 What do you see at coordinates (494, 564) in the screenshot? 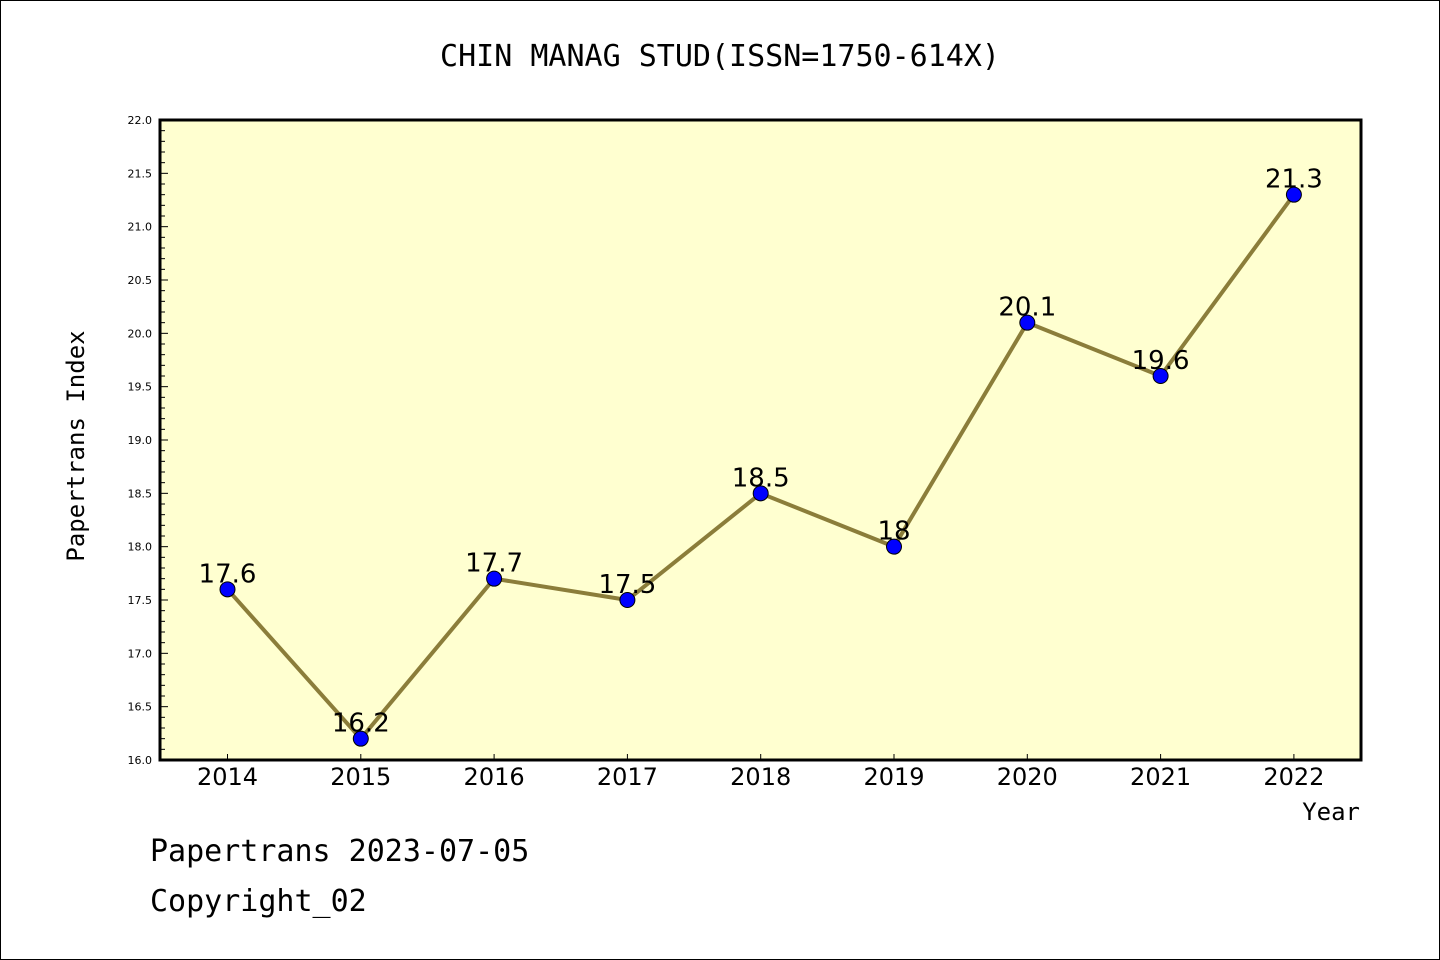
I see `data-label: 17.7` at bounding box center [494, 564].